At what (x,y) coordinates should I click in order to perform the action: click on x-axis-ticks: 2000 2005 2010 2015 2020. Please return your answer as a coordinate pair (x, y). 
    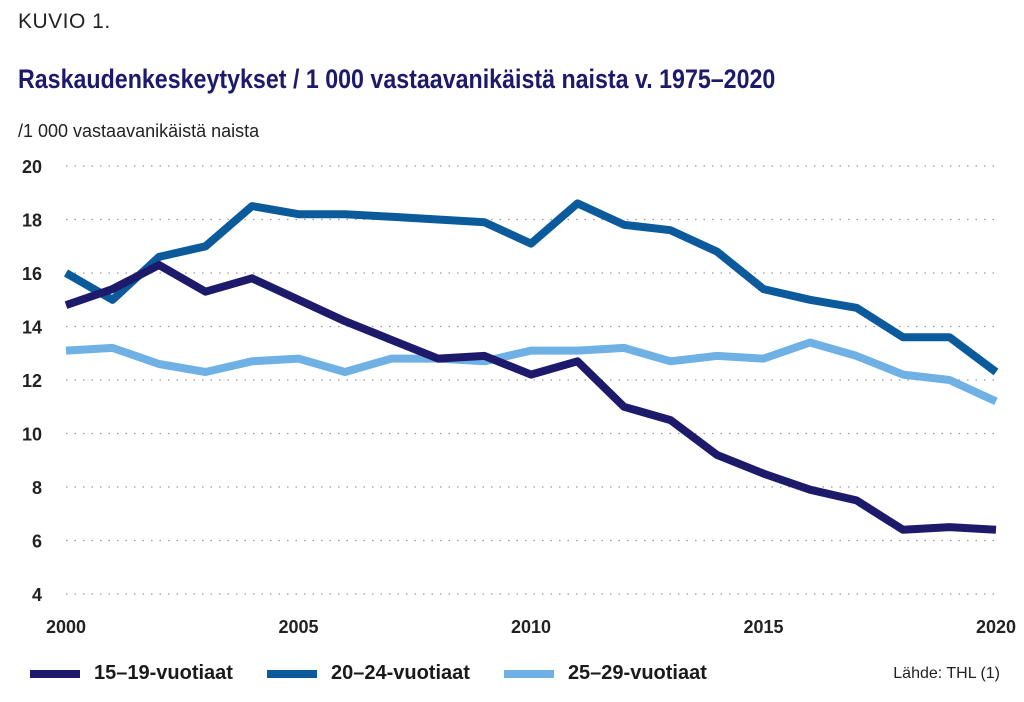
    Looking at the image, I should click on (531, 627).